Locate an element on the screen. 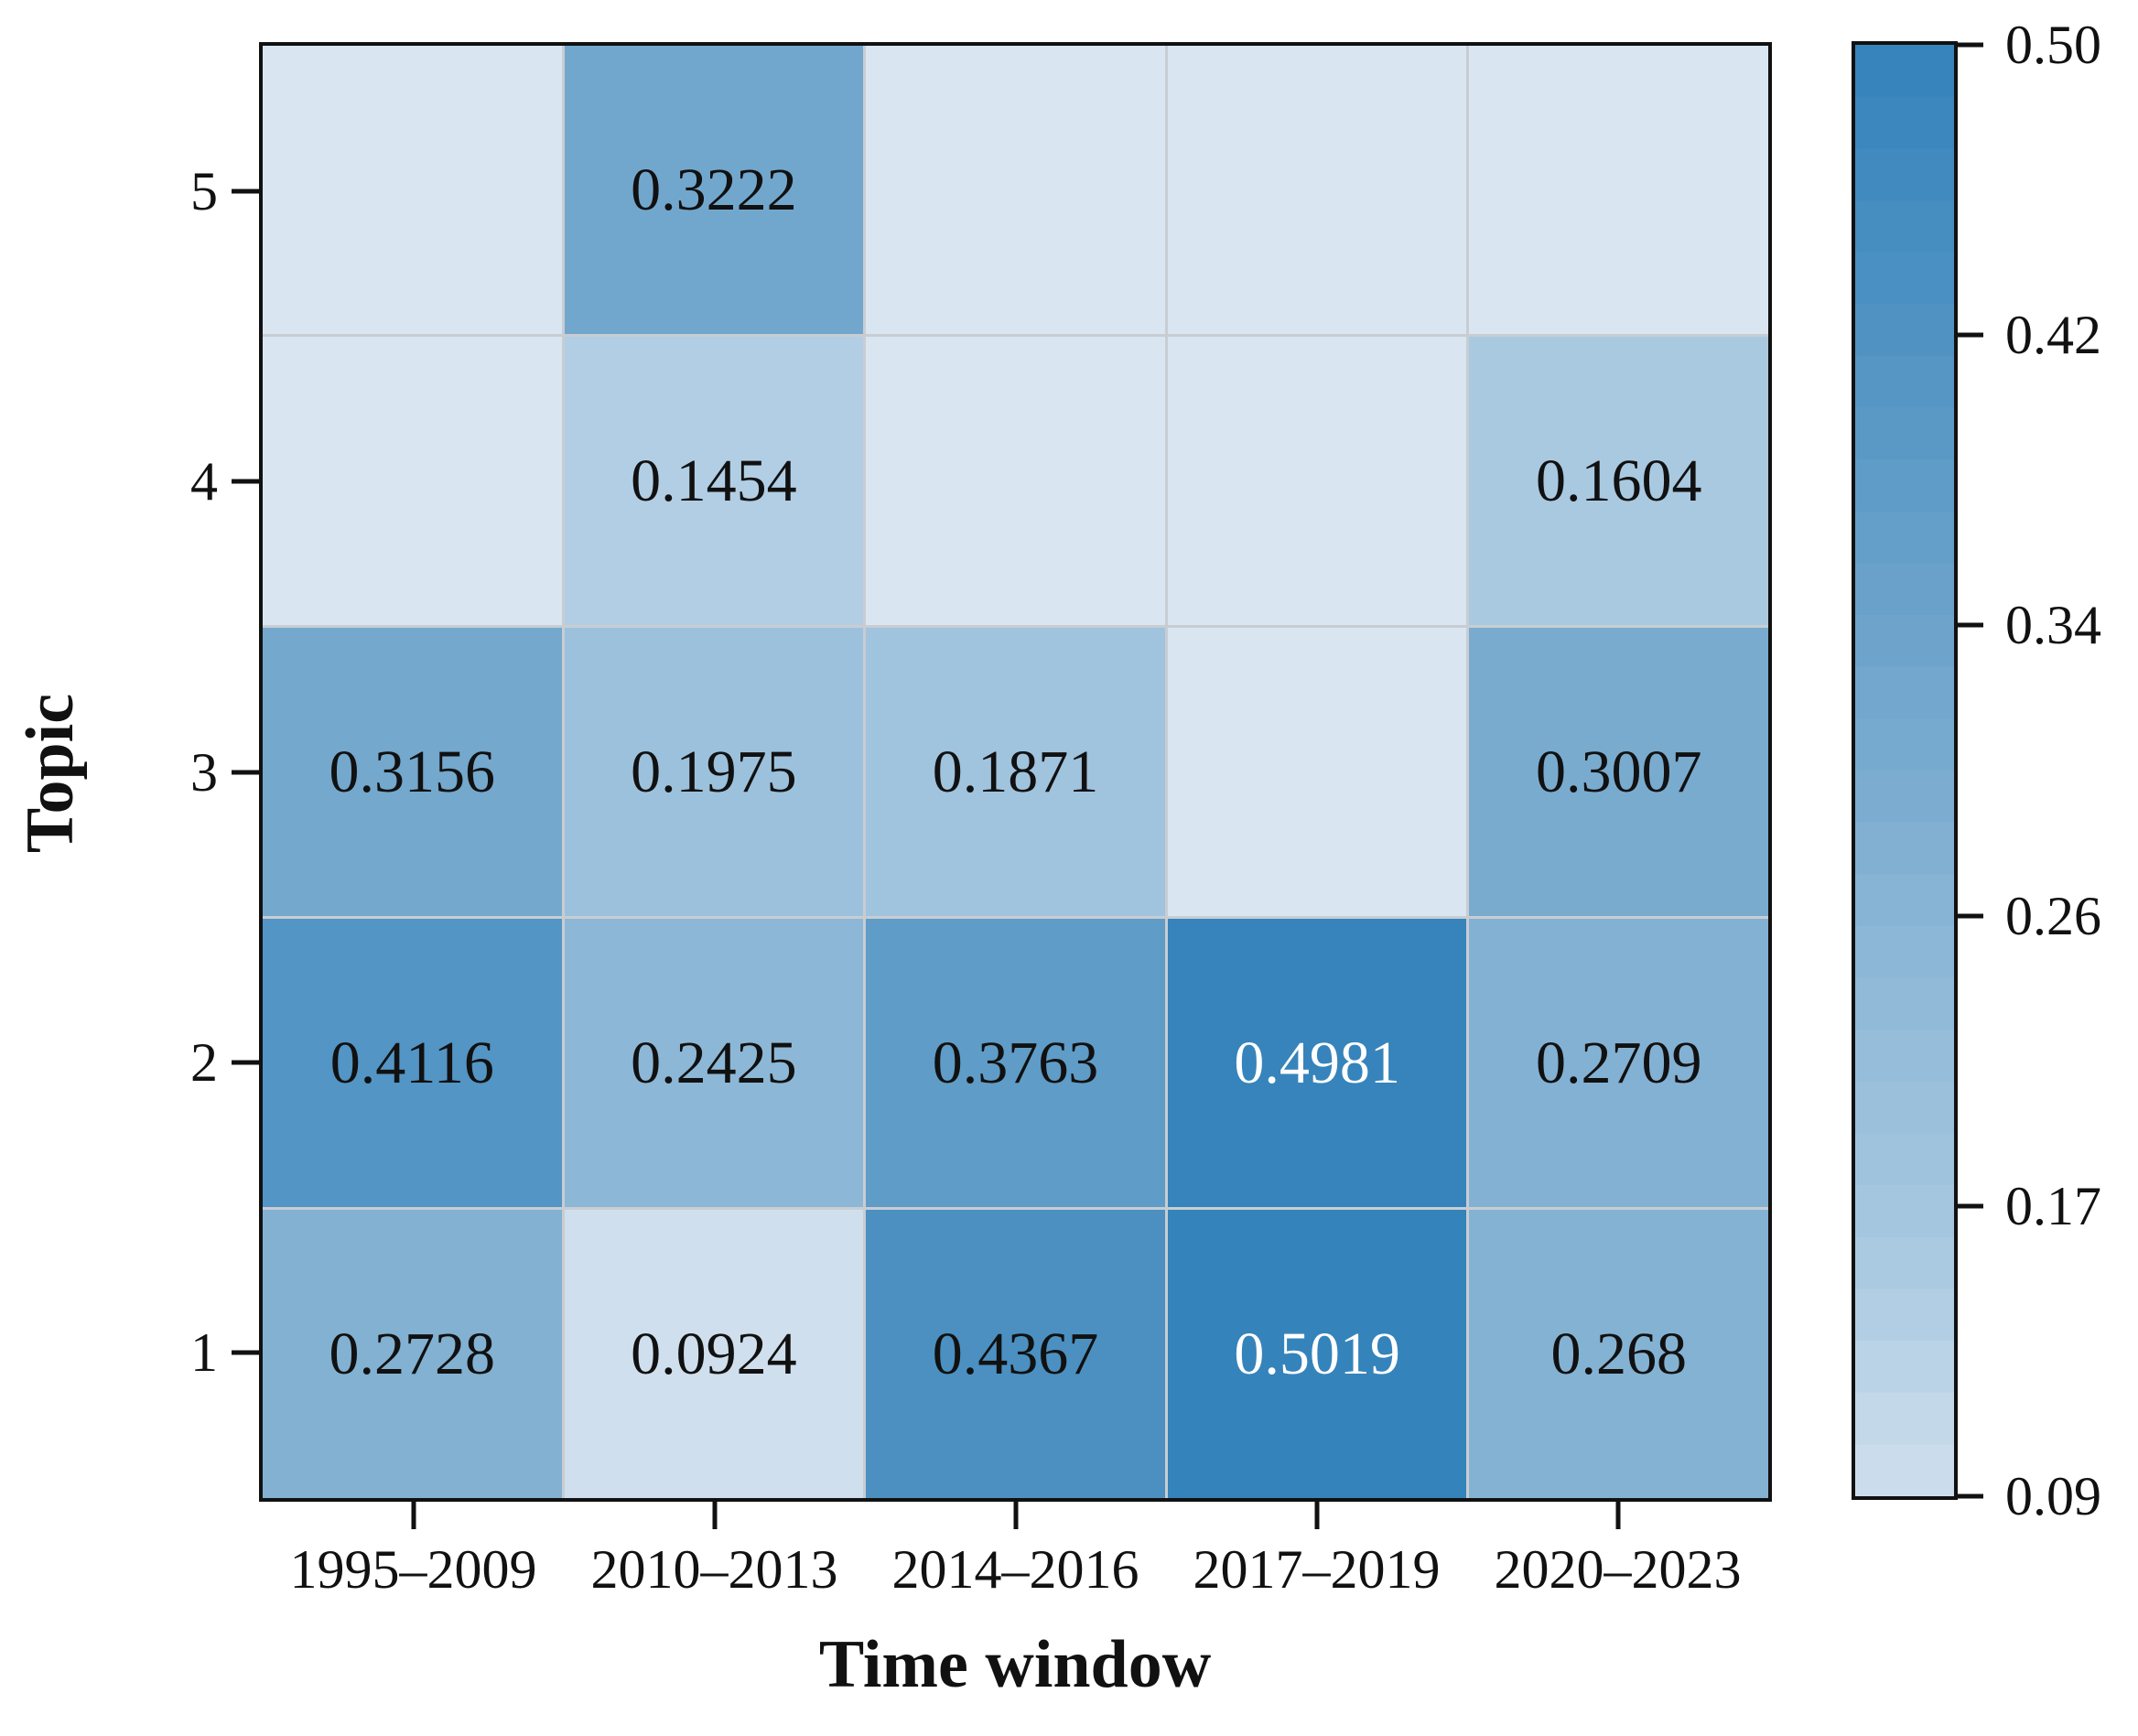  heatmap-cell-topic1-2010–2013: 0.0924 is located at coordinates (714, 1354).